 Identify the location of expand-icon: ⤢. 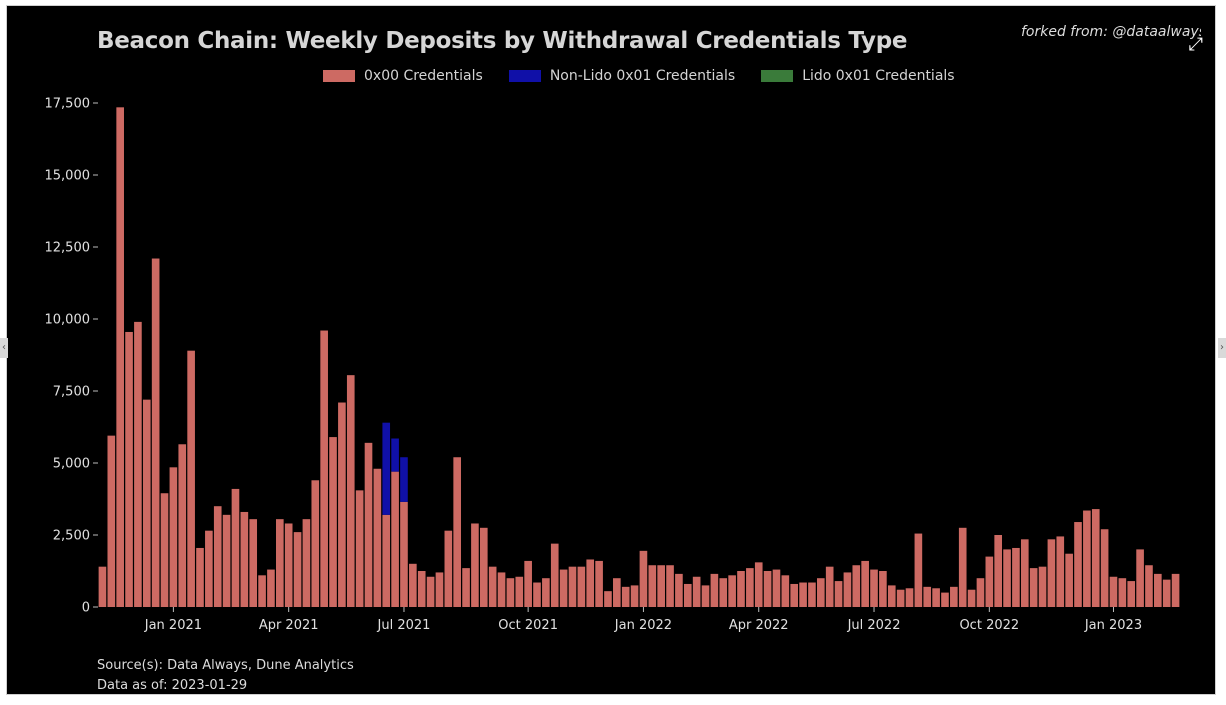
(1195, 44).